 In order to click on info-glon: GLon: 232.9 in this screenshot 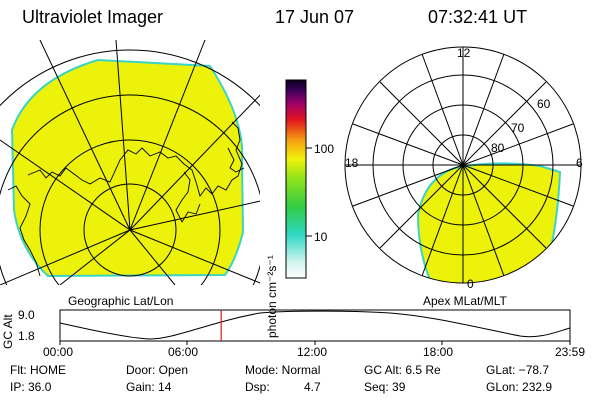, I will do `click(519, 387)`.